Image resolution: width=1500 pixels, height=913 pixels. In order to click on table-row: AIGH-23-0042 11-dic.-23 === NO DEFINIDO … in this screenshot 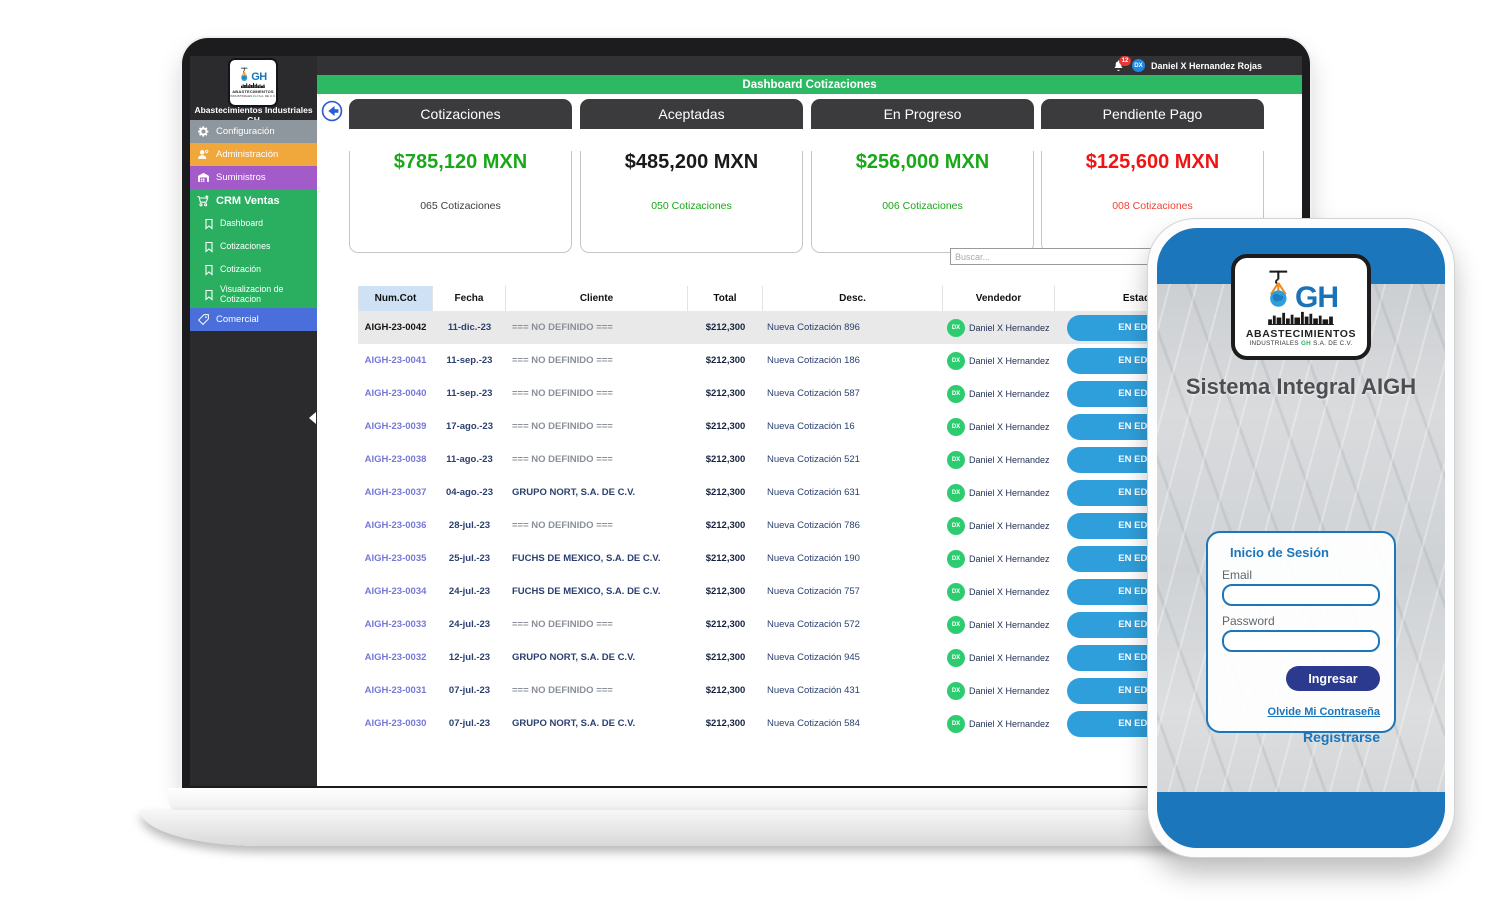, I will do `click(791, 327)`.